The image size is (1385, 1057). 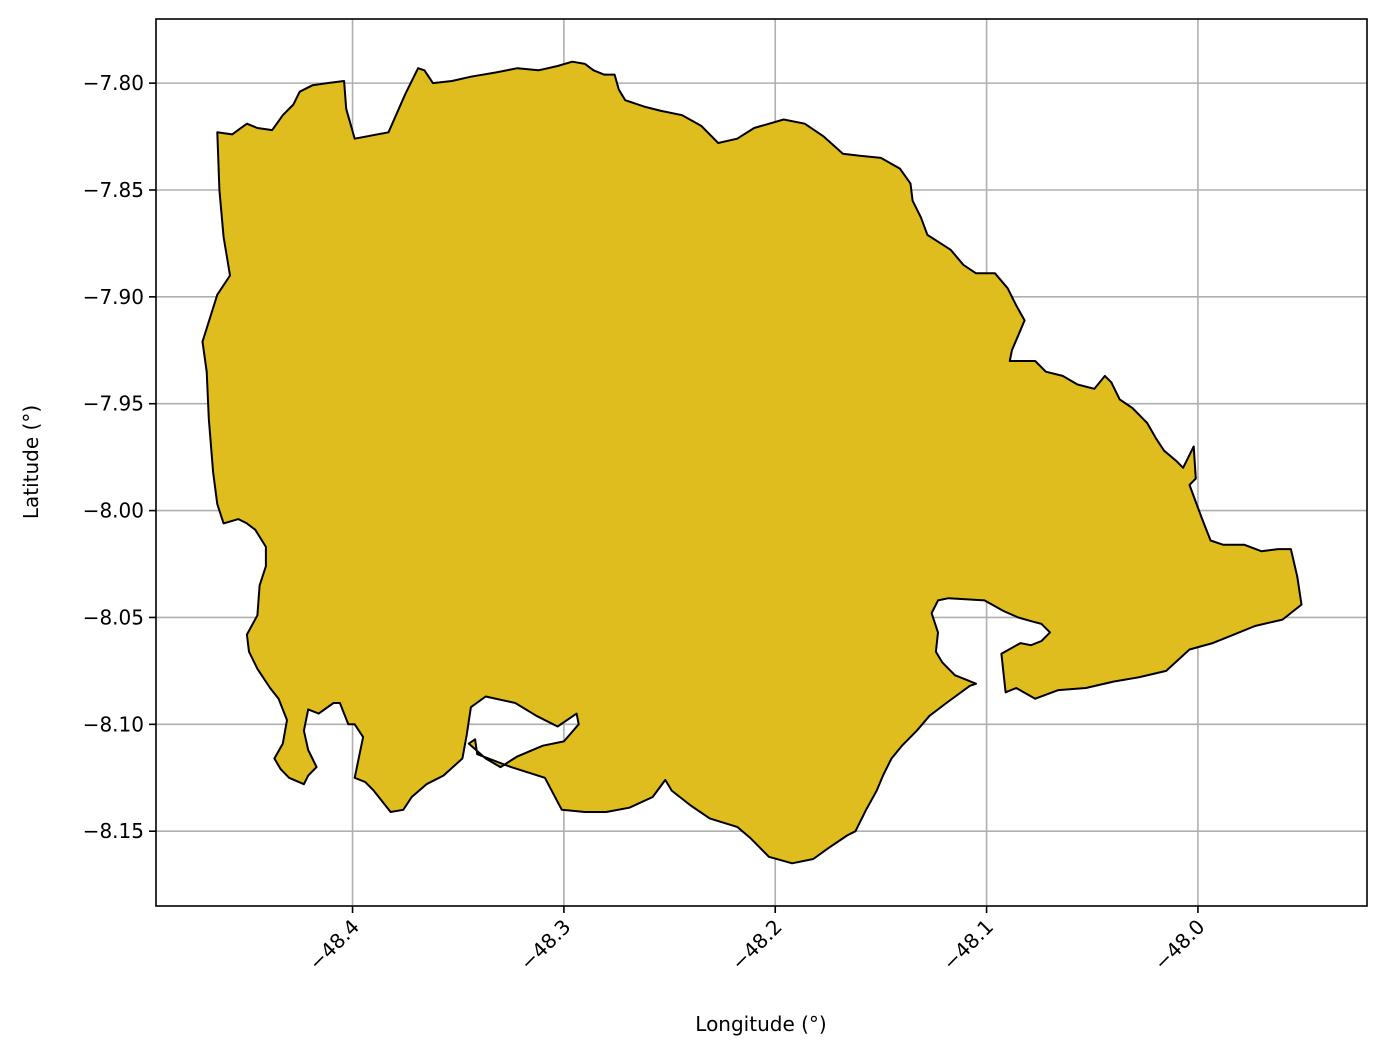 What do you see at coordinates (113, 511) in the screenshot?
I see `y-tick-label: −8.00` at bounding box center [113, 511].